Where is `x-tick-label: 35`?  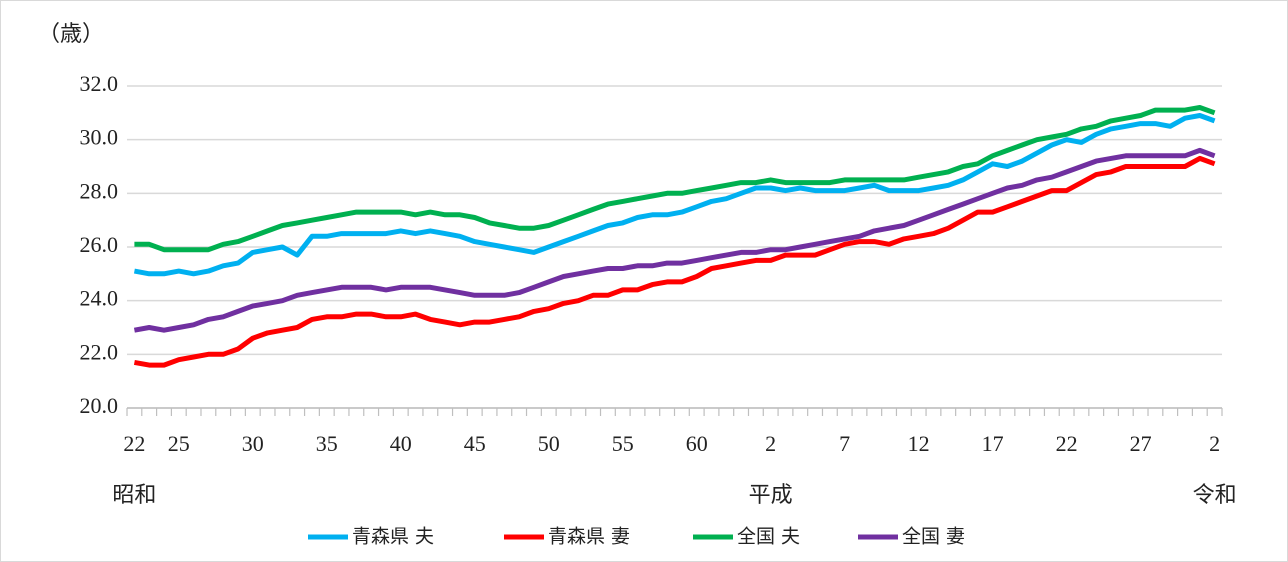
x-tick-label: 35 is located at coordinates (327, 443).